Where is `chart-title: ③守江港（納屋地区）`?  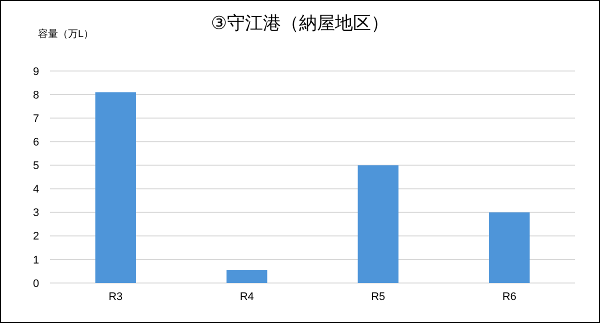 chart-title: ③守江港（納屋地区） is located at coordinates (300, 23).